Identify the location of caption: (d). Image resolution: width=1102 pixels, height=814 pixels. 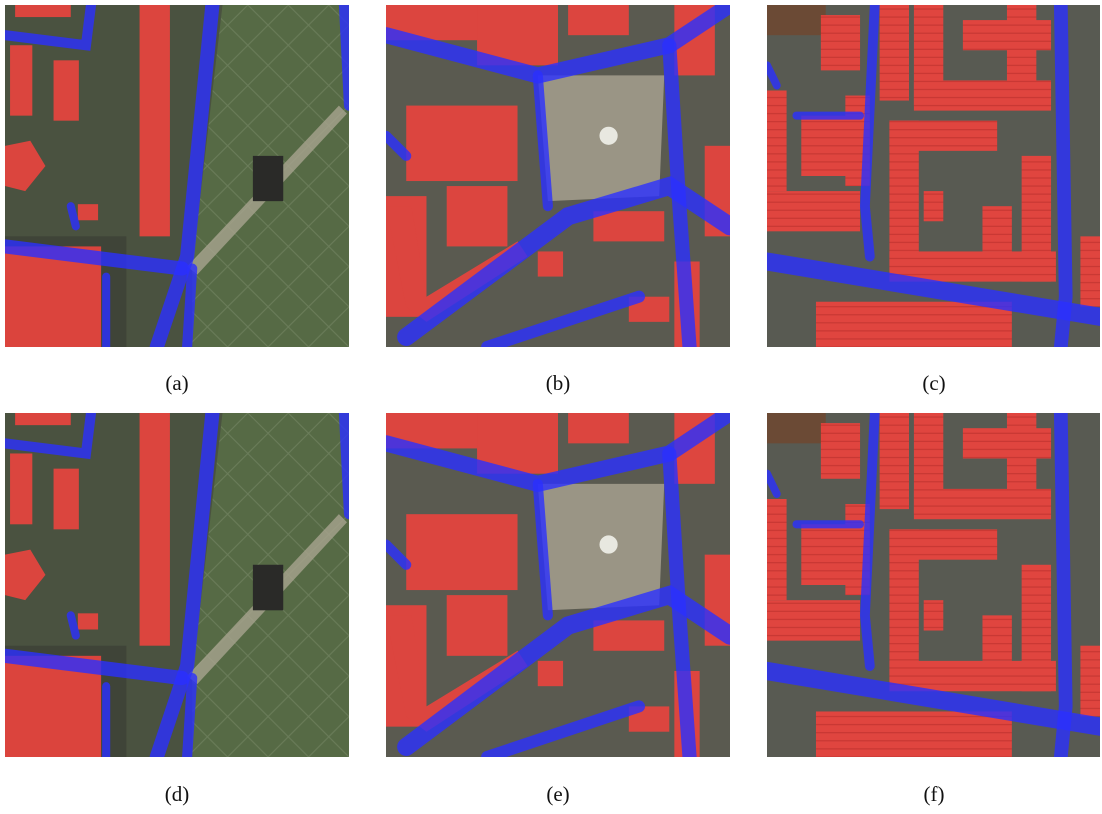
(177, 794).